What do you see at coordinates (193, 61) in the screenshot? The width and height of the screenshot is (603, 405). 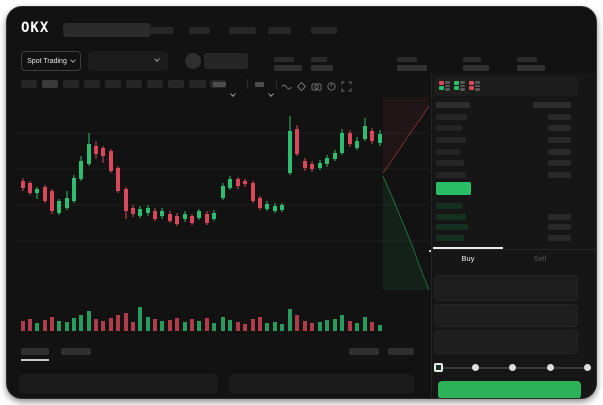 I see `pair-coin-icon` at bounding box center [193, 61].